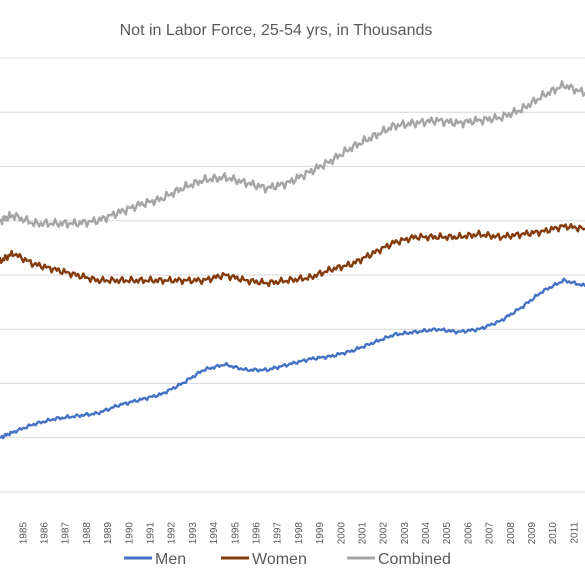 The image size is (585, 585). I want to click on legend-label-men: Men, so click(170, 559).